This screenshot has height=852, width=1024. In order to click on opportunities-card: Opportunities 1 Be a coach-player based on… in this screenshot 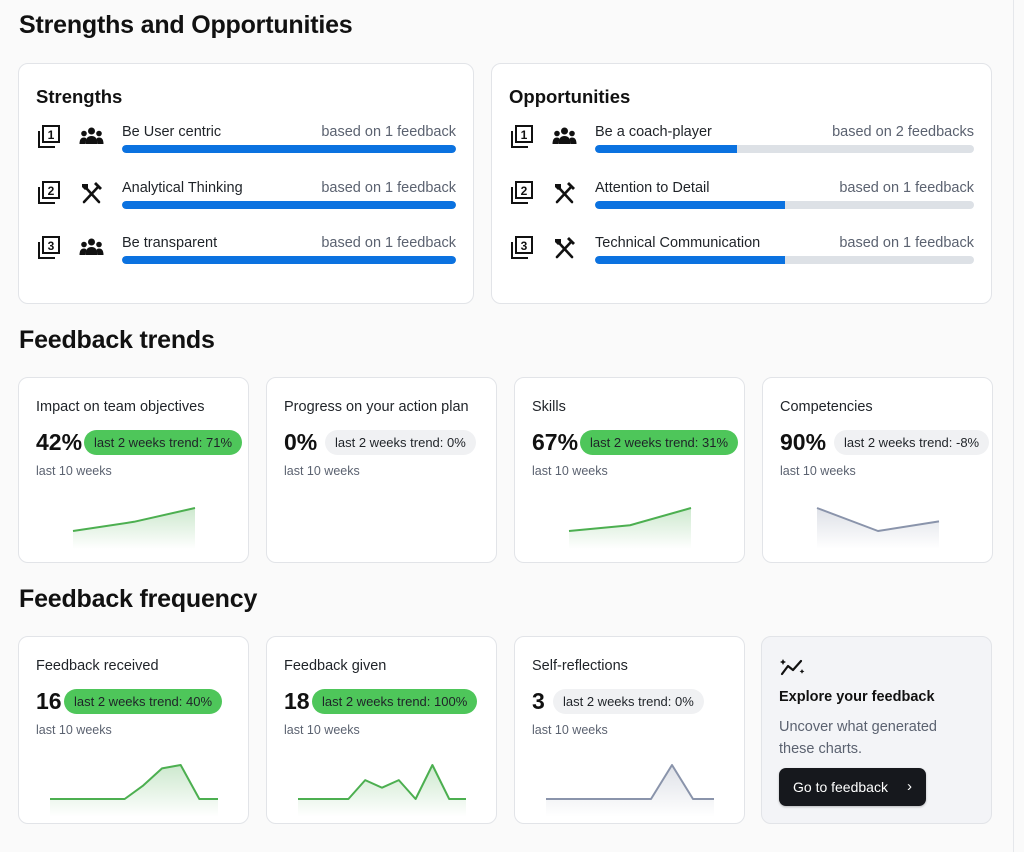, I will do `click(741, 183)`.